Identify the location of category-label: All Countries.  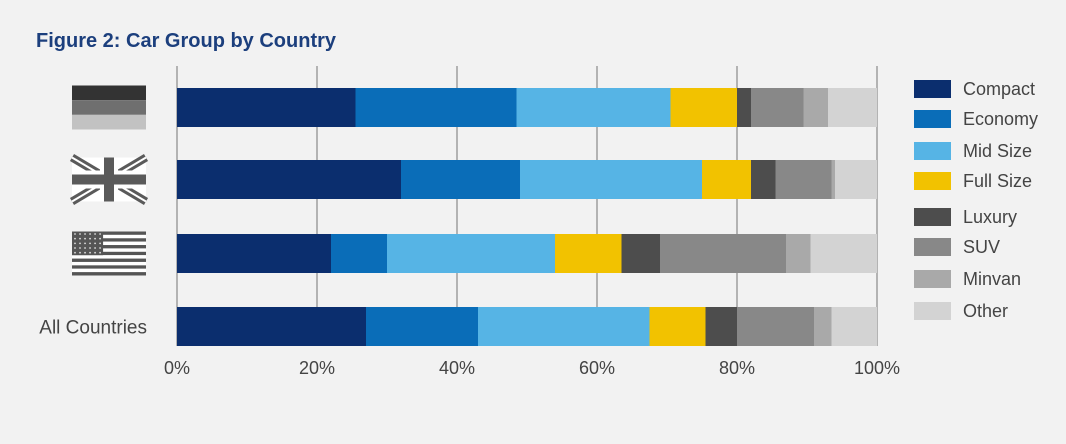
(93, 328).